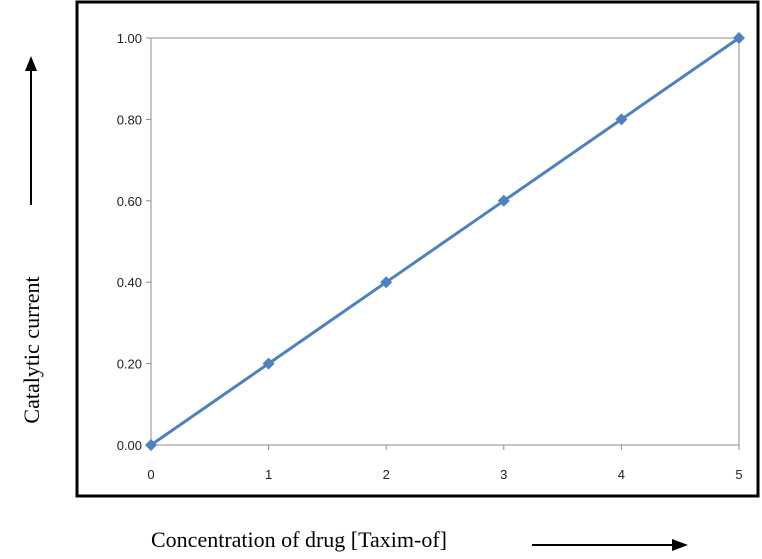 Image resolution: width=762 pixels, height=559 pixels. I want to click on y-axis-arrow-icon, so click(31, 130).